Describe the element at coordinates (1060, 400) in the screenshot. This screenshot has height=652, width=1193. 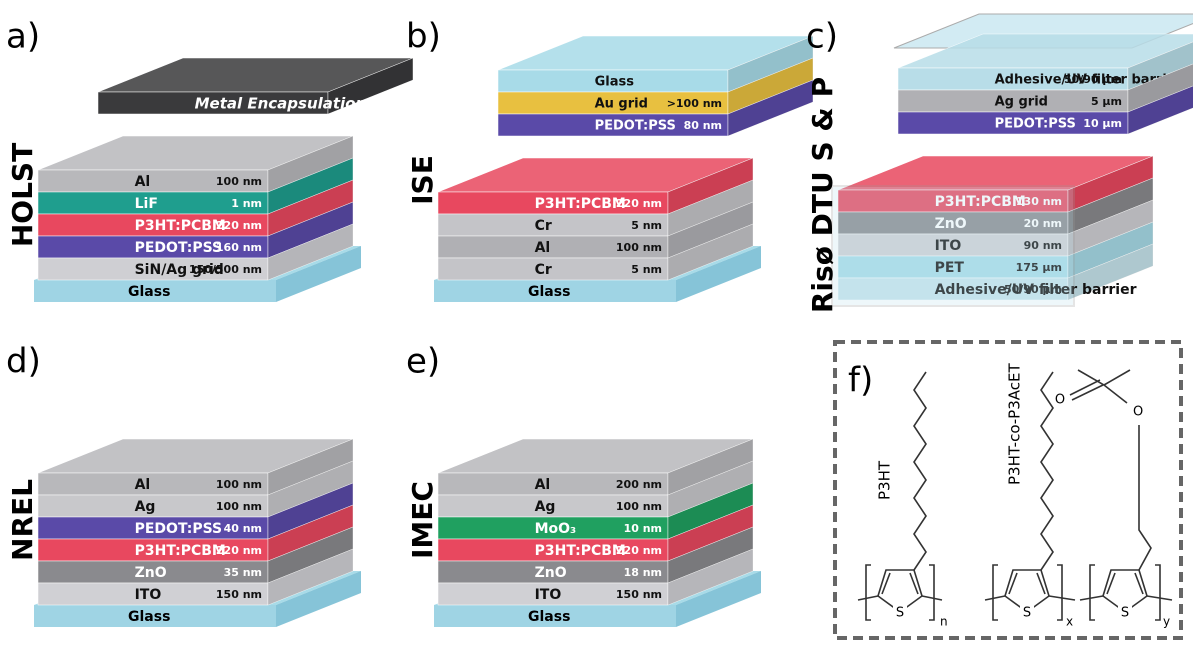
I see `atom: O` at that location.